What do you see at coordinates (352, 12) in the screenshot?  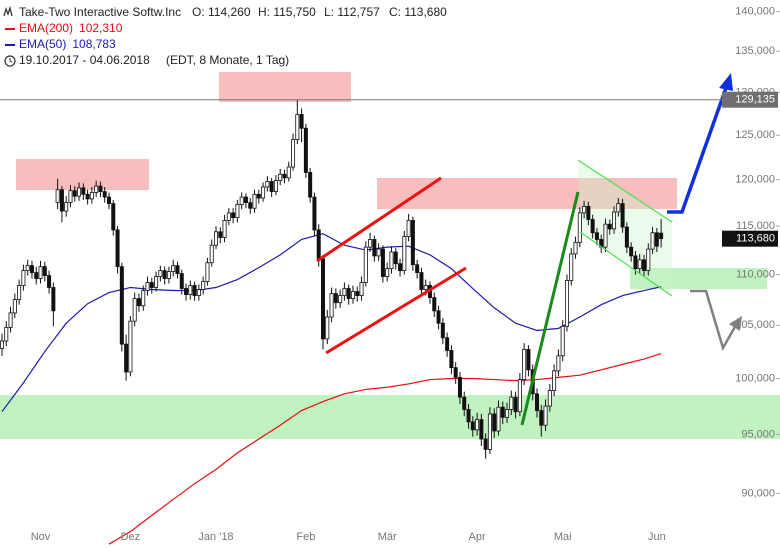 I see `ohlc-label: L: 112,757` at bounding box center [352, 12].